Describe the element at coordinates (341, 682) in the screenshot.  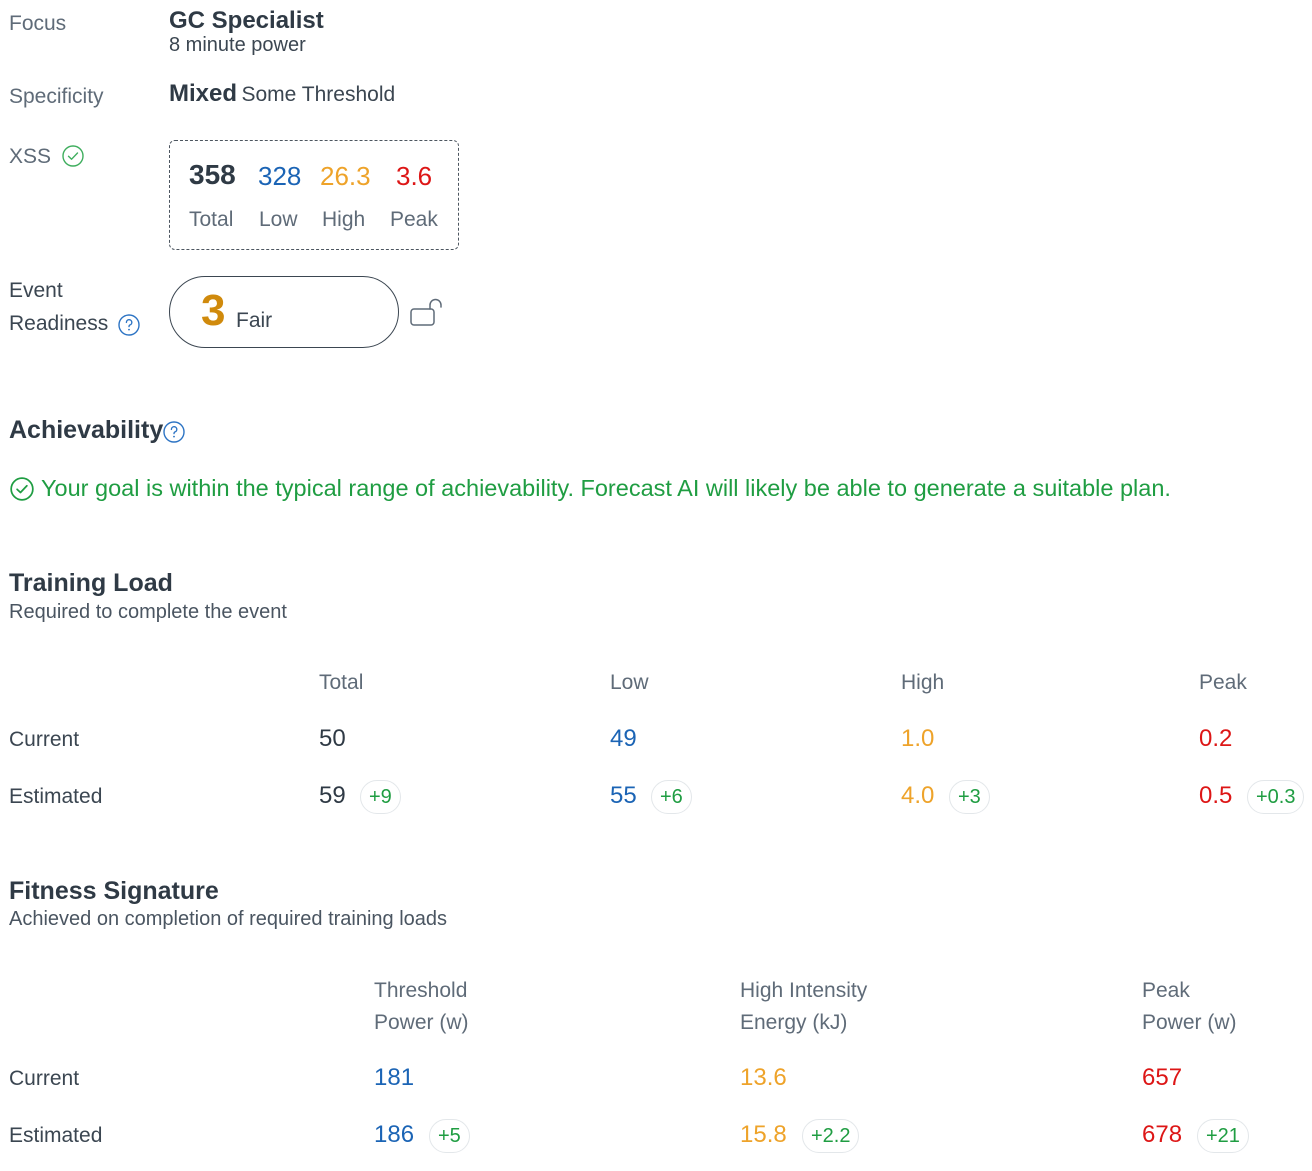
I see `tl-header-total: Total` at that location.